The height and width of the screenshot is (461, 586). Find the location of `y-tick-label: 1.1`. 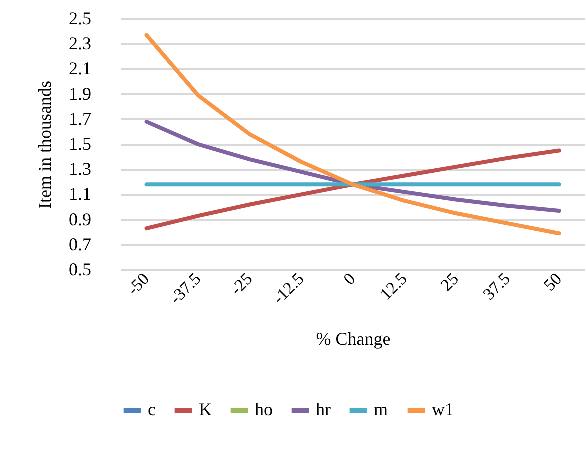

y-tick-label: 1.1 is located at coordinates (80, 194).